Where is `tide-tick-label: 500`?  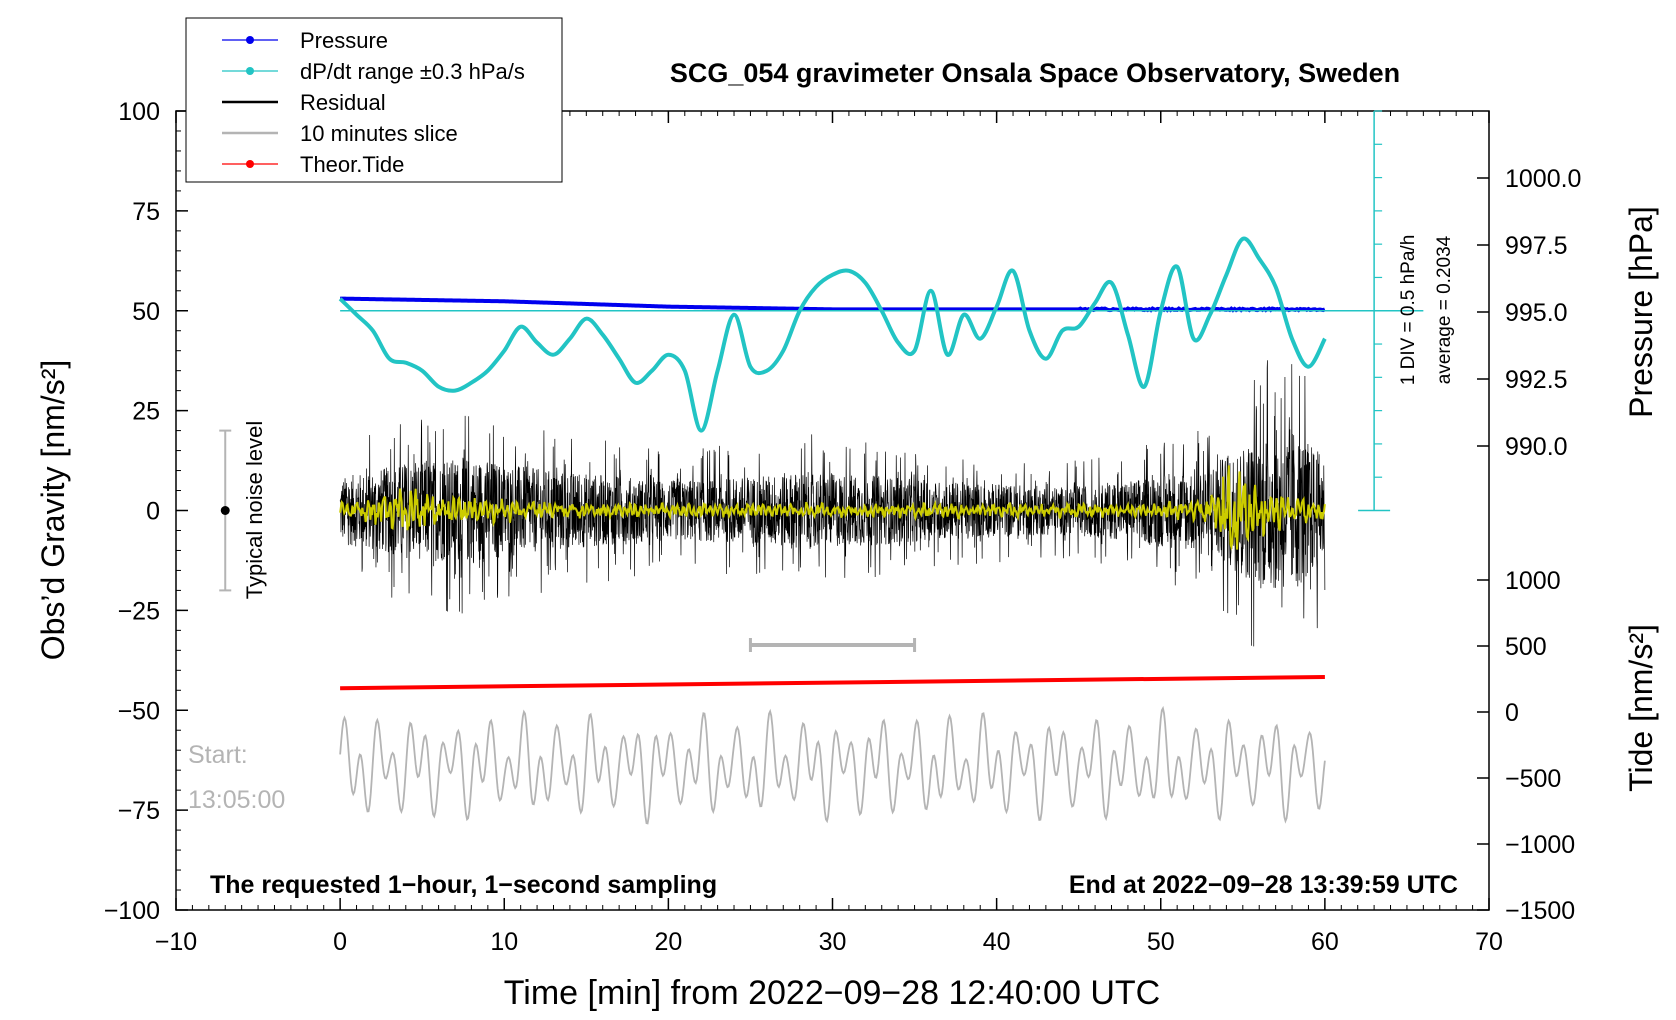
tide-tick-label: 500 is located at coordinates (1526, 647).